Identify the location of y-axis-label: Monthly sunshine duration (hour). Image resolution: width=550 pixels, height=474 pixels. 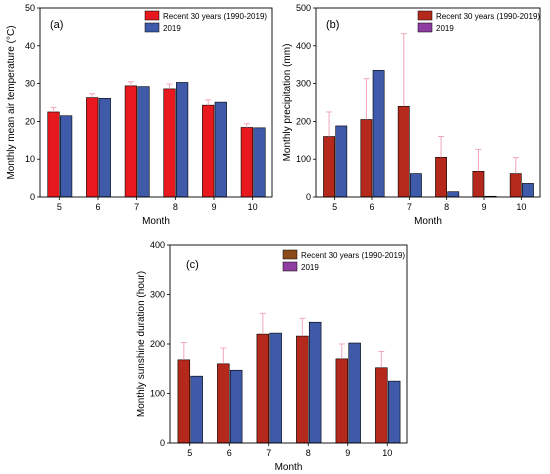
(141, 344).